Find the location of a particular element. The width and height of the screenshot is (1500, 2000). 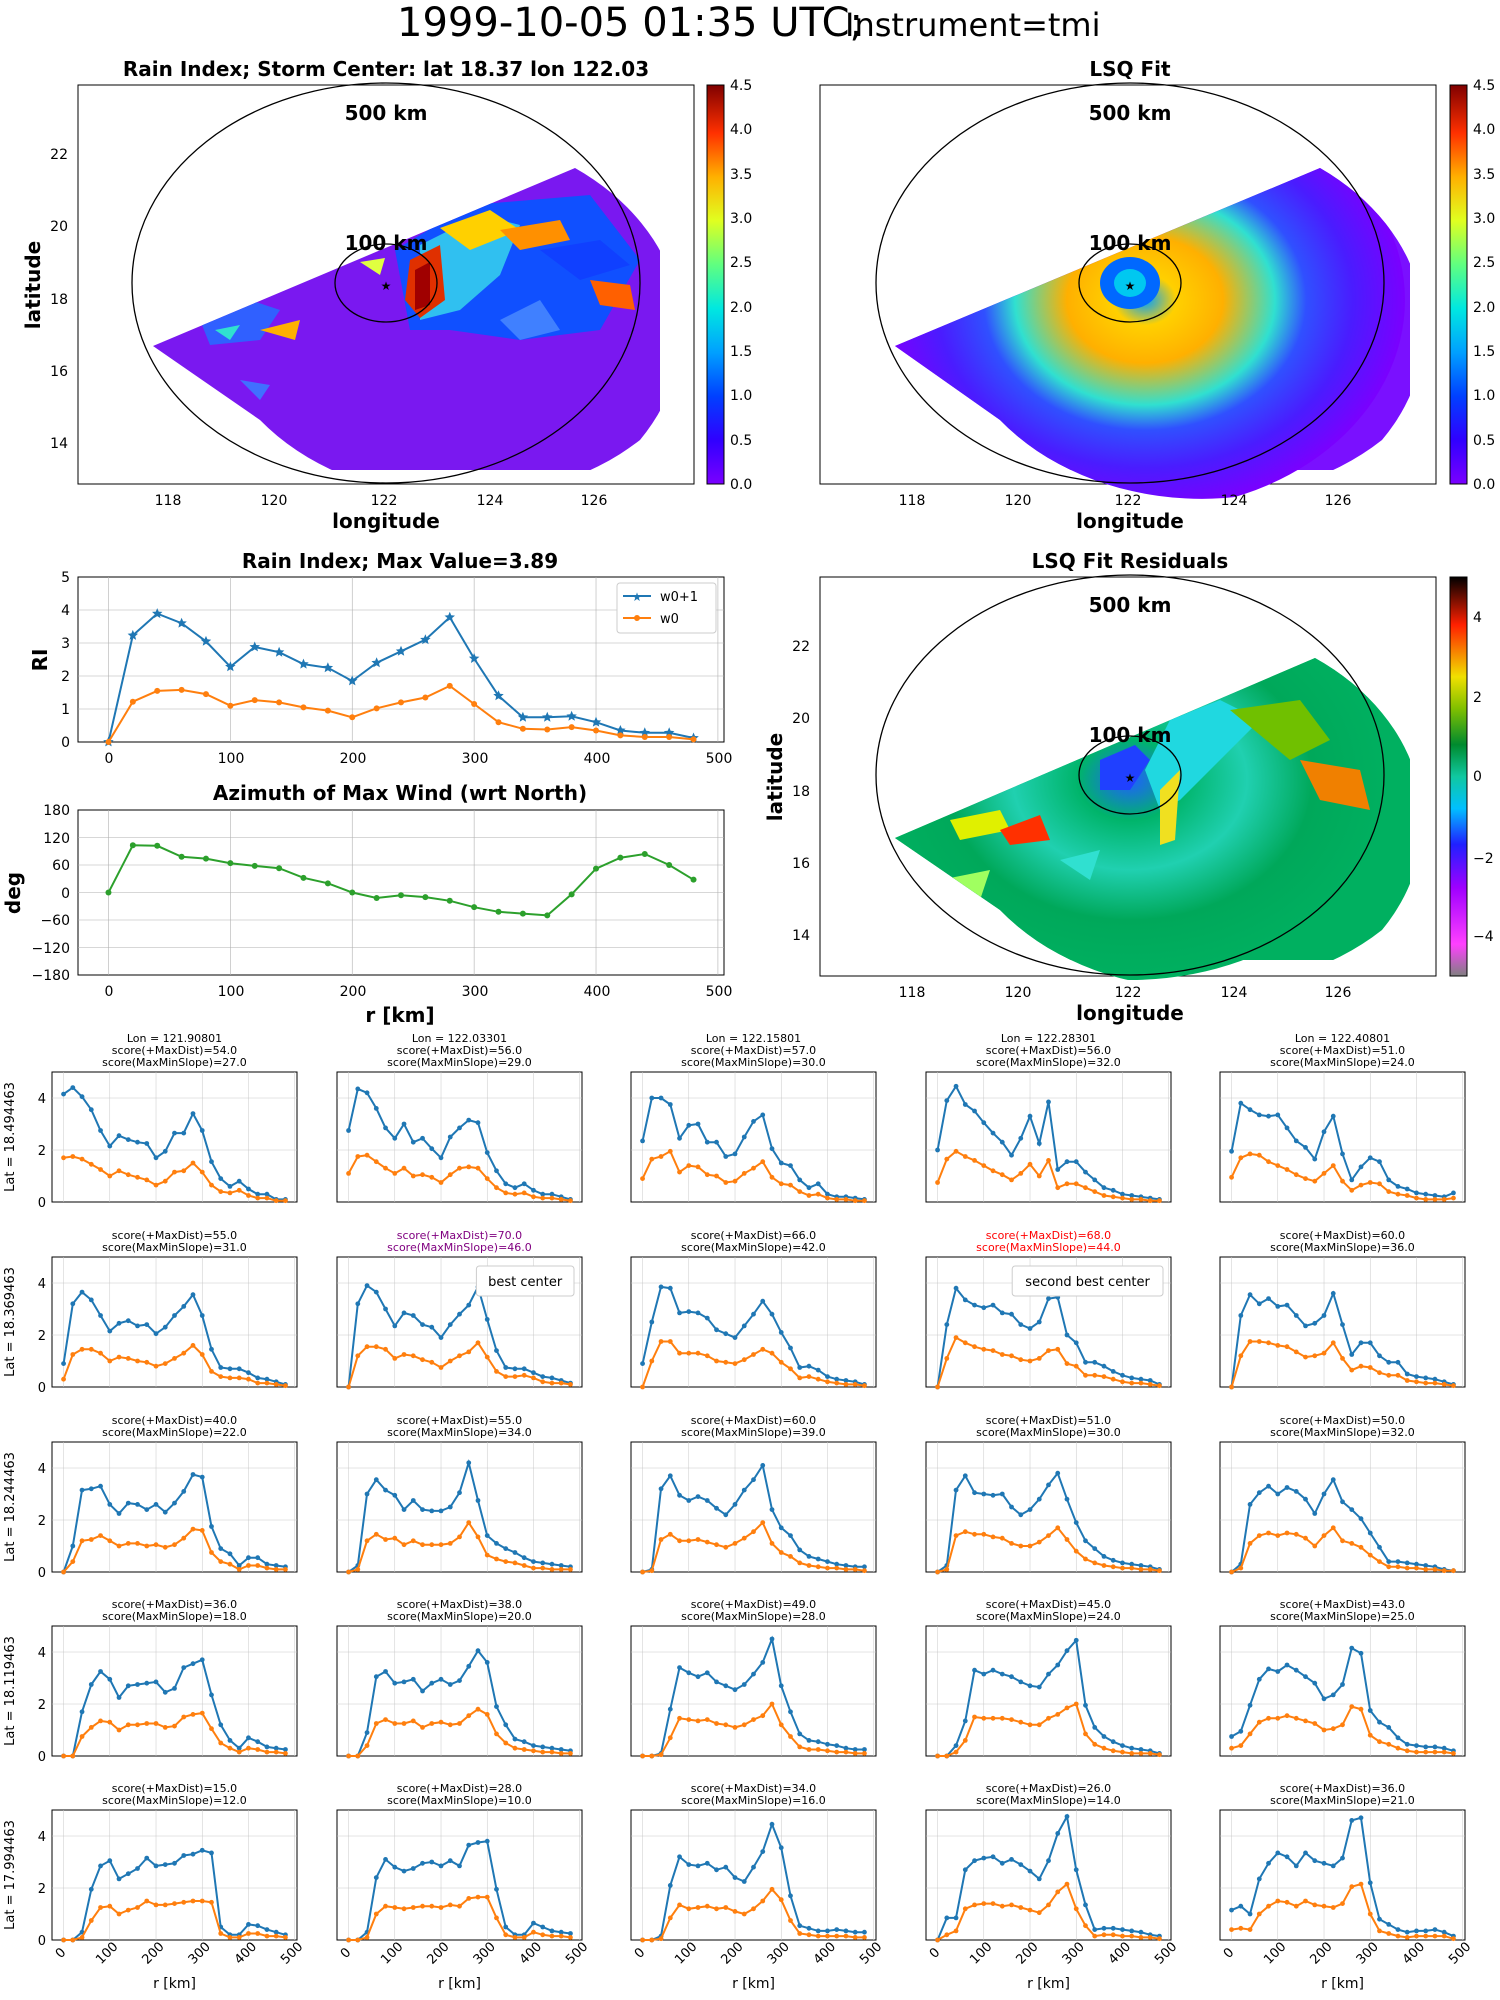

az-point is located at coordinates (376, 898).